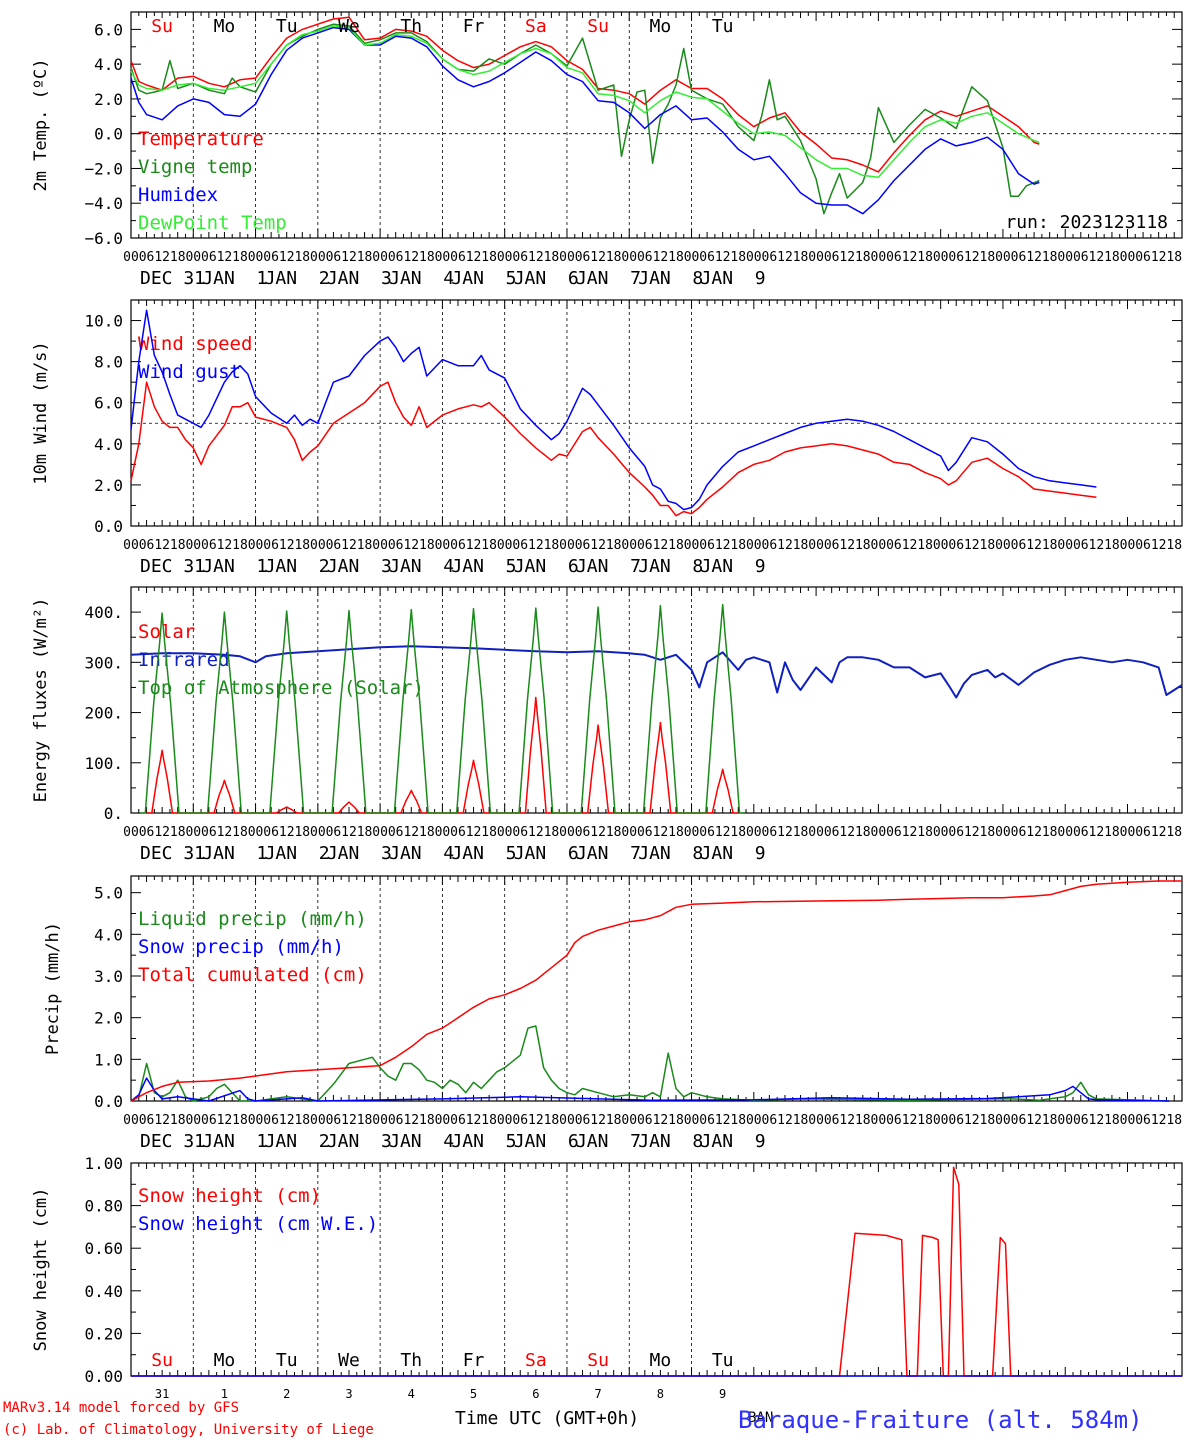 Image resolution: width=1194 pixels, height=1440 pixels. Describe the element at coordinates (234, 1141) in the screenshot. I see `date-label: JAN 1` at that location.